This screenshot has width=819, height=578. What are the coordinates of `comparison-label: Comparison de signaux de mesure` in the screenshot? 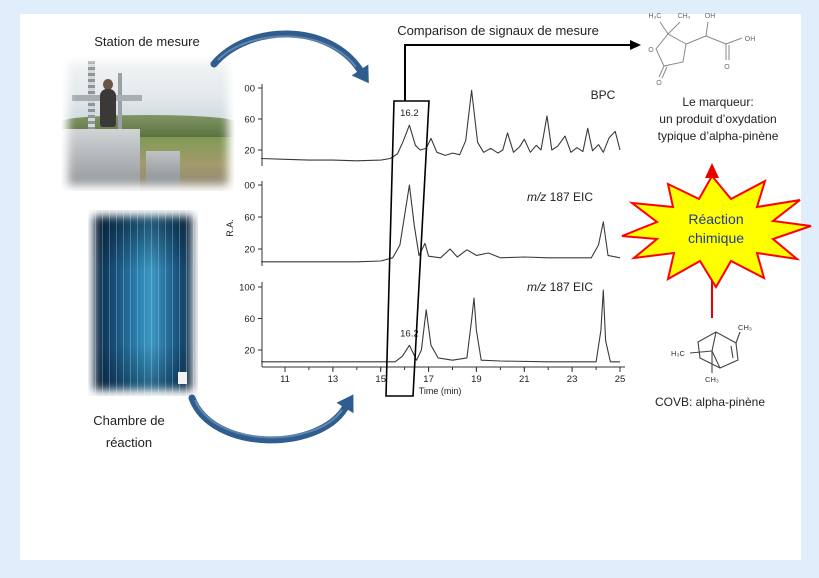 It's located at (498, 30).